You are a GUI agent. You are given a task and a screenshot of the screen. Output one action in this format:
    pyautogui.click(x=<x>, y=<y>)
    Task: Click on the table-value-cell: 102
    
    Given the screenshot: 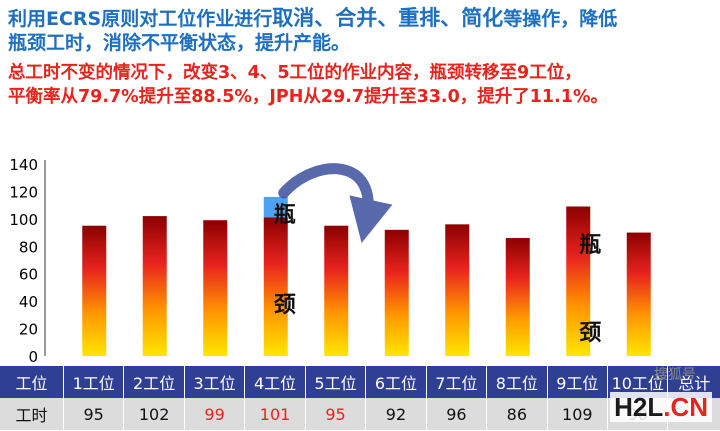 What is the action you would take?
    pyautogui.click(x=154, y=414)
    